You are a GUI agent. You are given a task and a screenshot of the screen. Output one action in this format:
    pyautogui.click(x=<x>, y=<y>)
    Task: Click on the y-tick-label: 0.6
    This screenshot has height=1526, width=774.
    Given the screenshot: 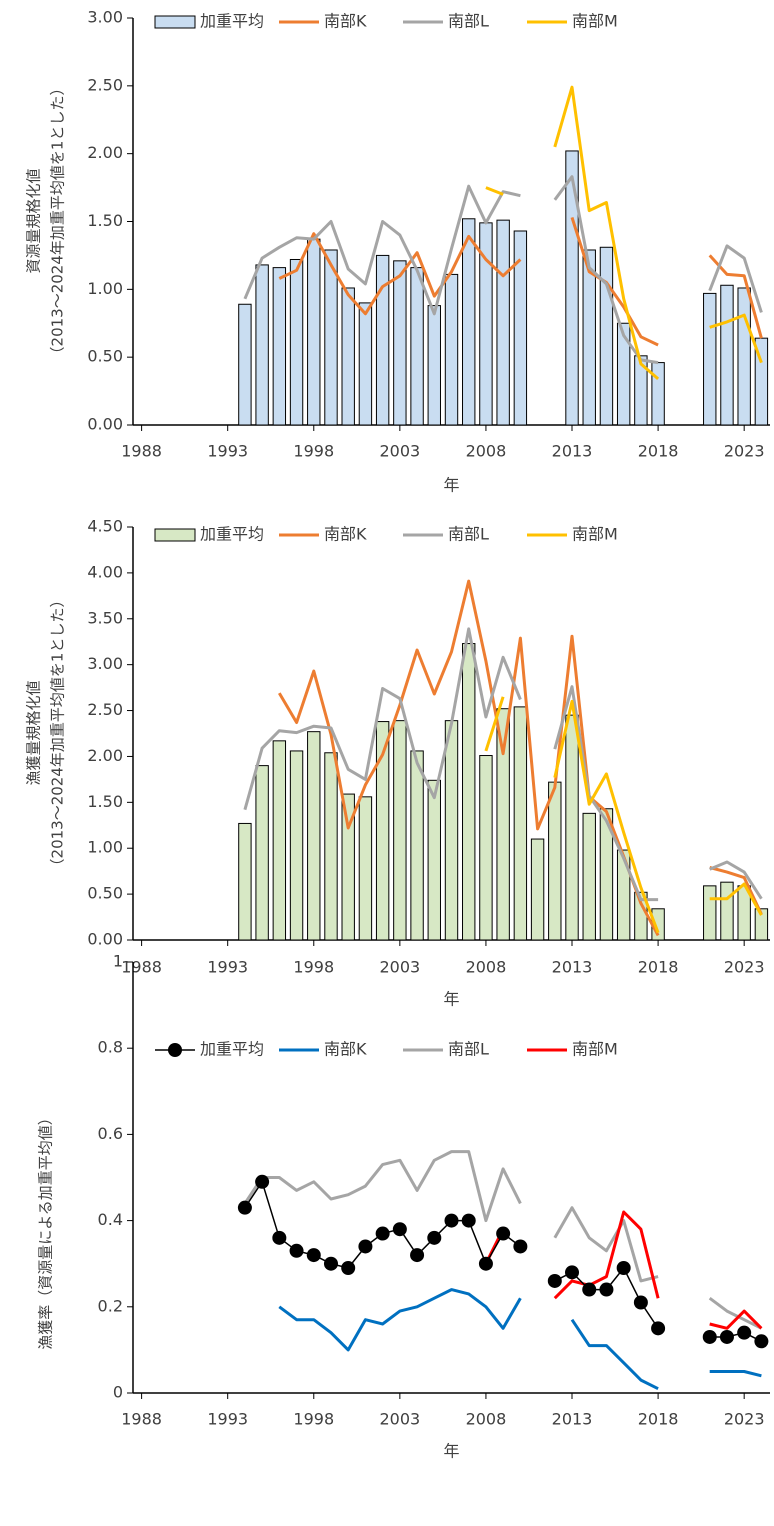 What is the action you would take?
    pyautogui.click(x=110, y=1133)
    